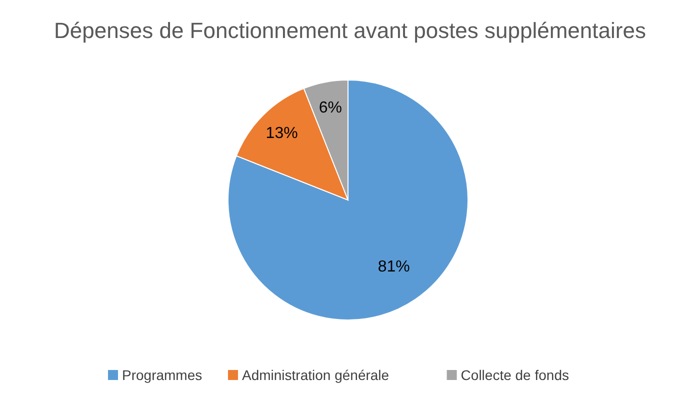 This screenshot has width=700, height=394. What do you see at coordinates (330, 107) in the screenshot?
I see `data-label: 6%` at bounding box center [330, 107].